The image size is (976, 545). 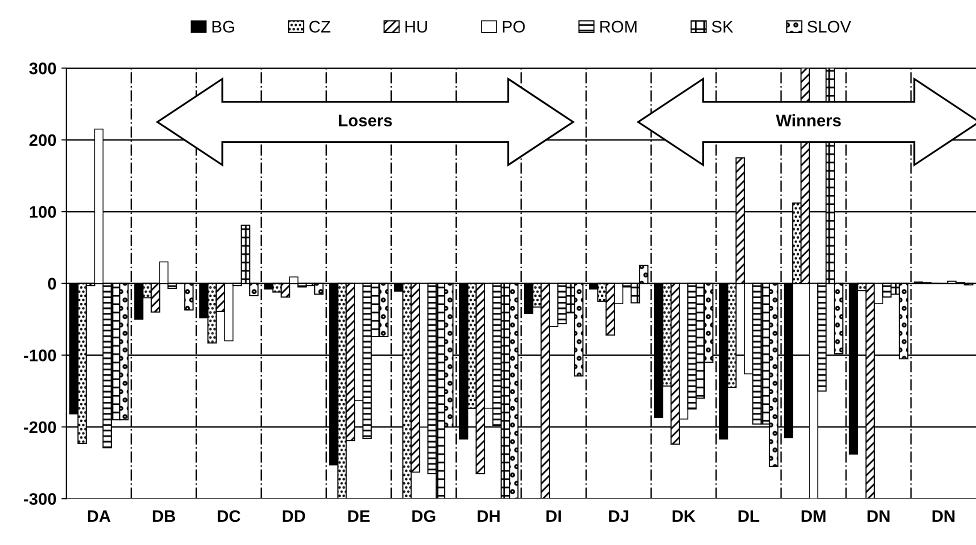 I want to click on annotation: Winners, so click(x=808, y=120).